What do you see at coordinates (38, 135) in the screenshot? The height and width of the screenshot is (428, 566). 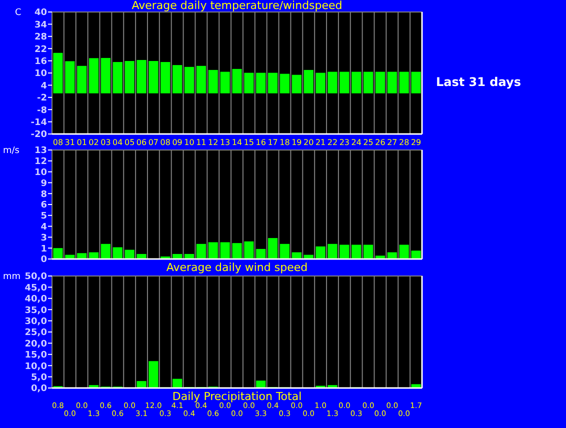 I see `y-tick-label: -20` at bounding box center [38, 135].